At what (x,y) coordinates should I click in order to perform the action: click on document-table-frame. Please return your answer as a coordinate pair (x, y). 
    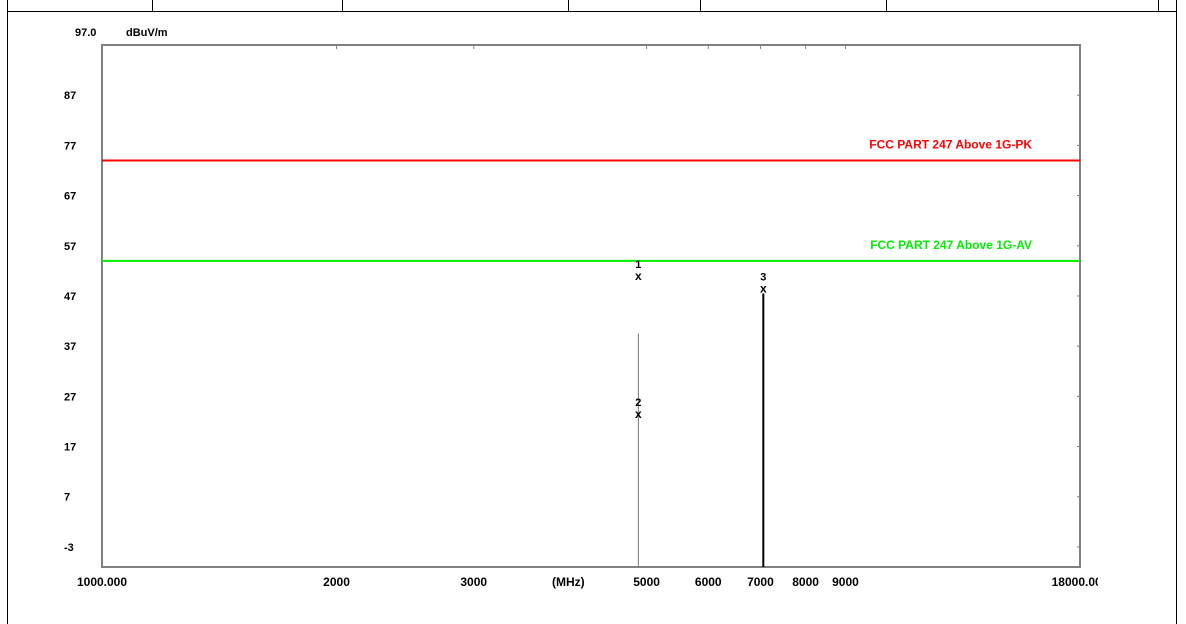
    Looking at the image, I should click on (592, 6).